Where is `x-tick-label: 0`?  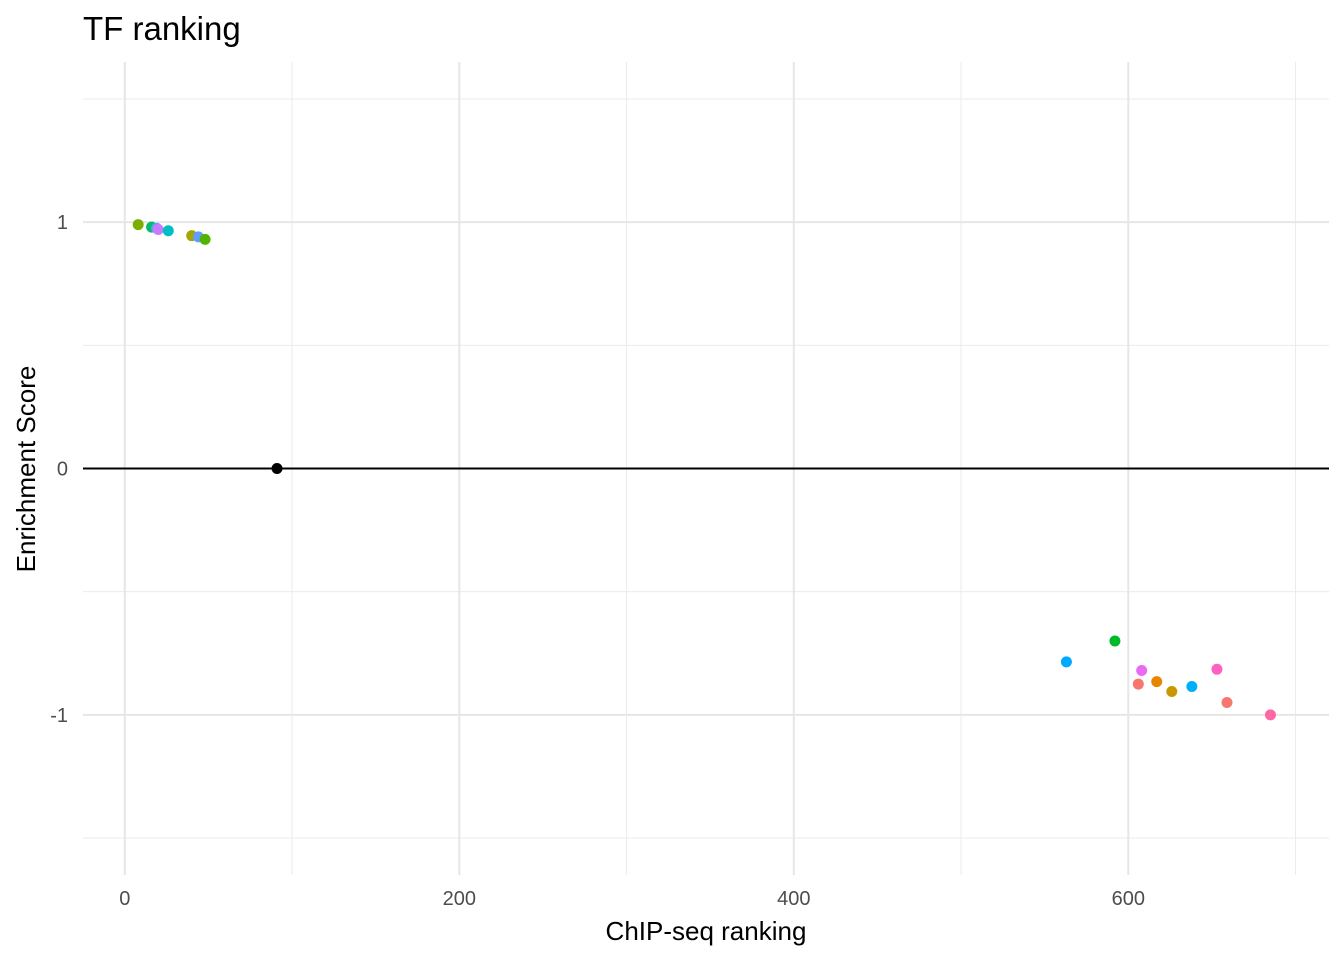
x-tick-label: 0 is located at coordinates (124, 899).